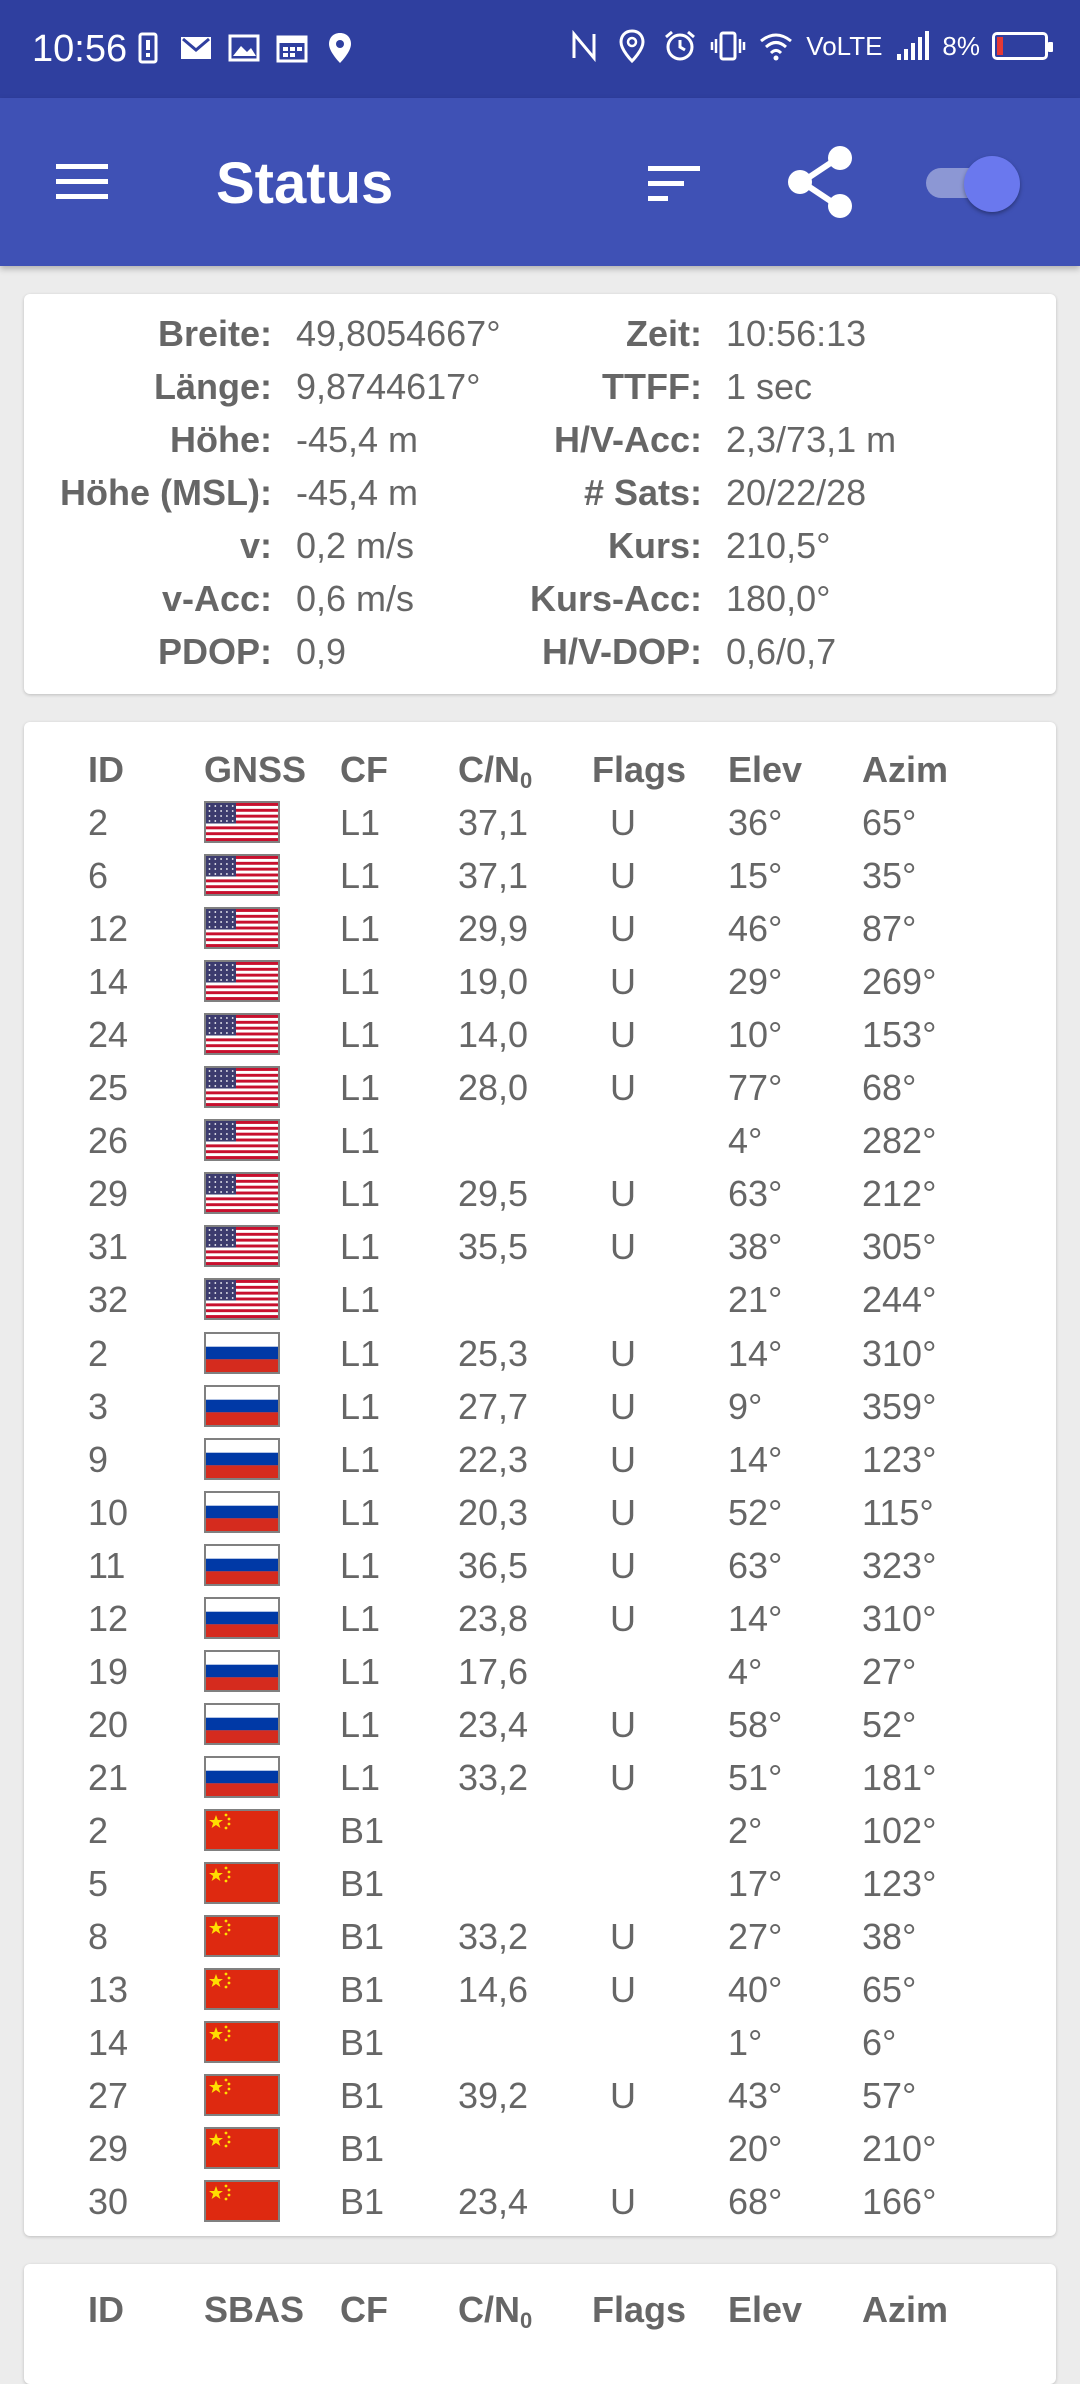  What do you see at coordinates (755, 2149) in the screenshot?
I see `cell-elev: 20°` at bounding box center [755, 2149].